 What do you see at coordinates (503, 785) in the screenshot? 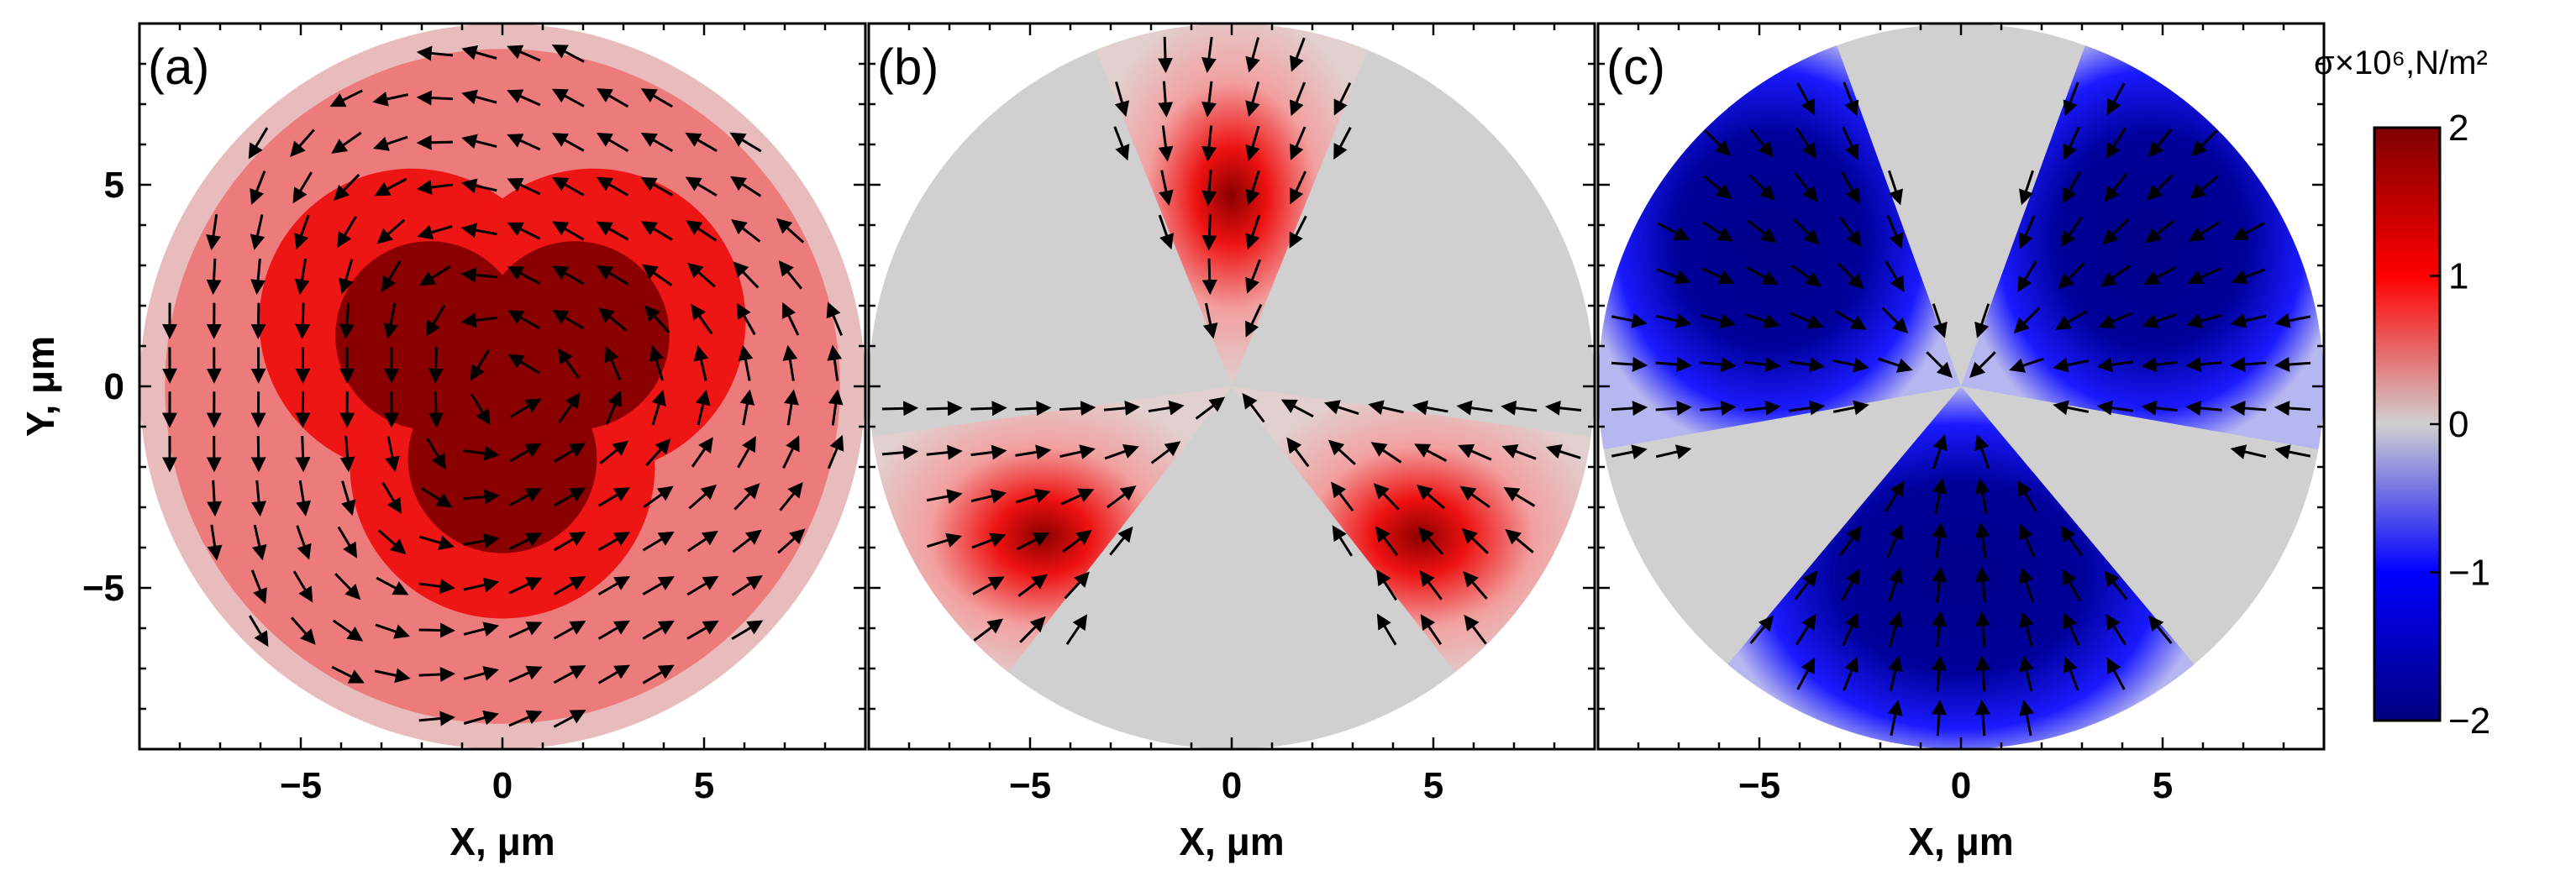
I see `x-tick-label: 0` at bounding box center [503, 785].